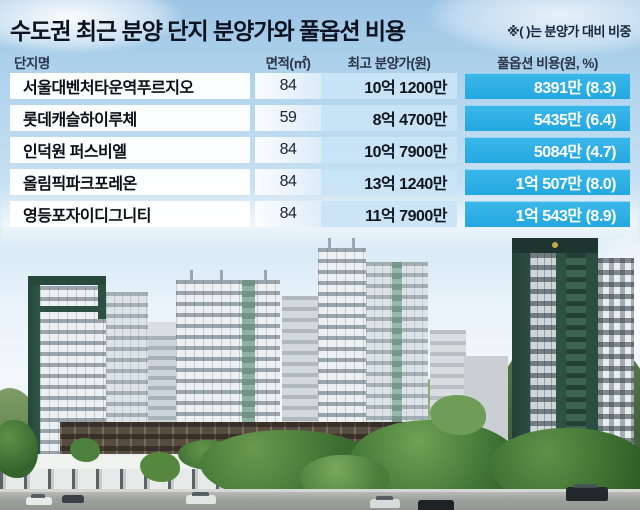  What do you see at coordinates (320, 62) in the screenshot?
I see `table-header-row: 단지명 면적(㎡) 최고 분양가(원) 풀옵션 비용(원, %)` at bounding box center [320, 62].